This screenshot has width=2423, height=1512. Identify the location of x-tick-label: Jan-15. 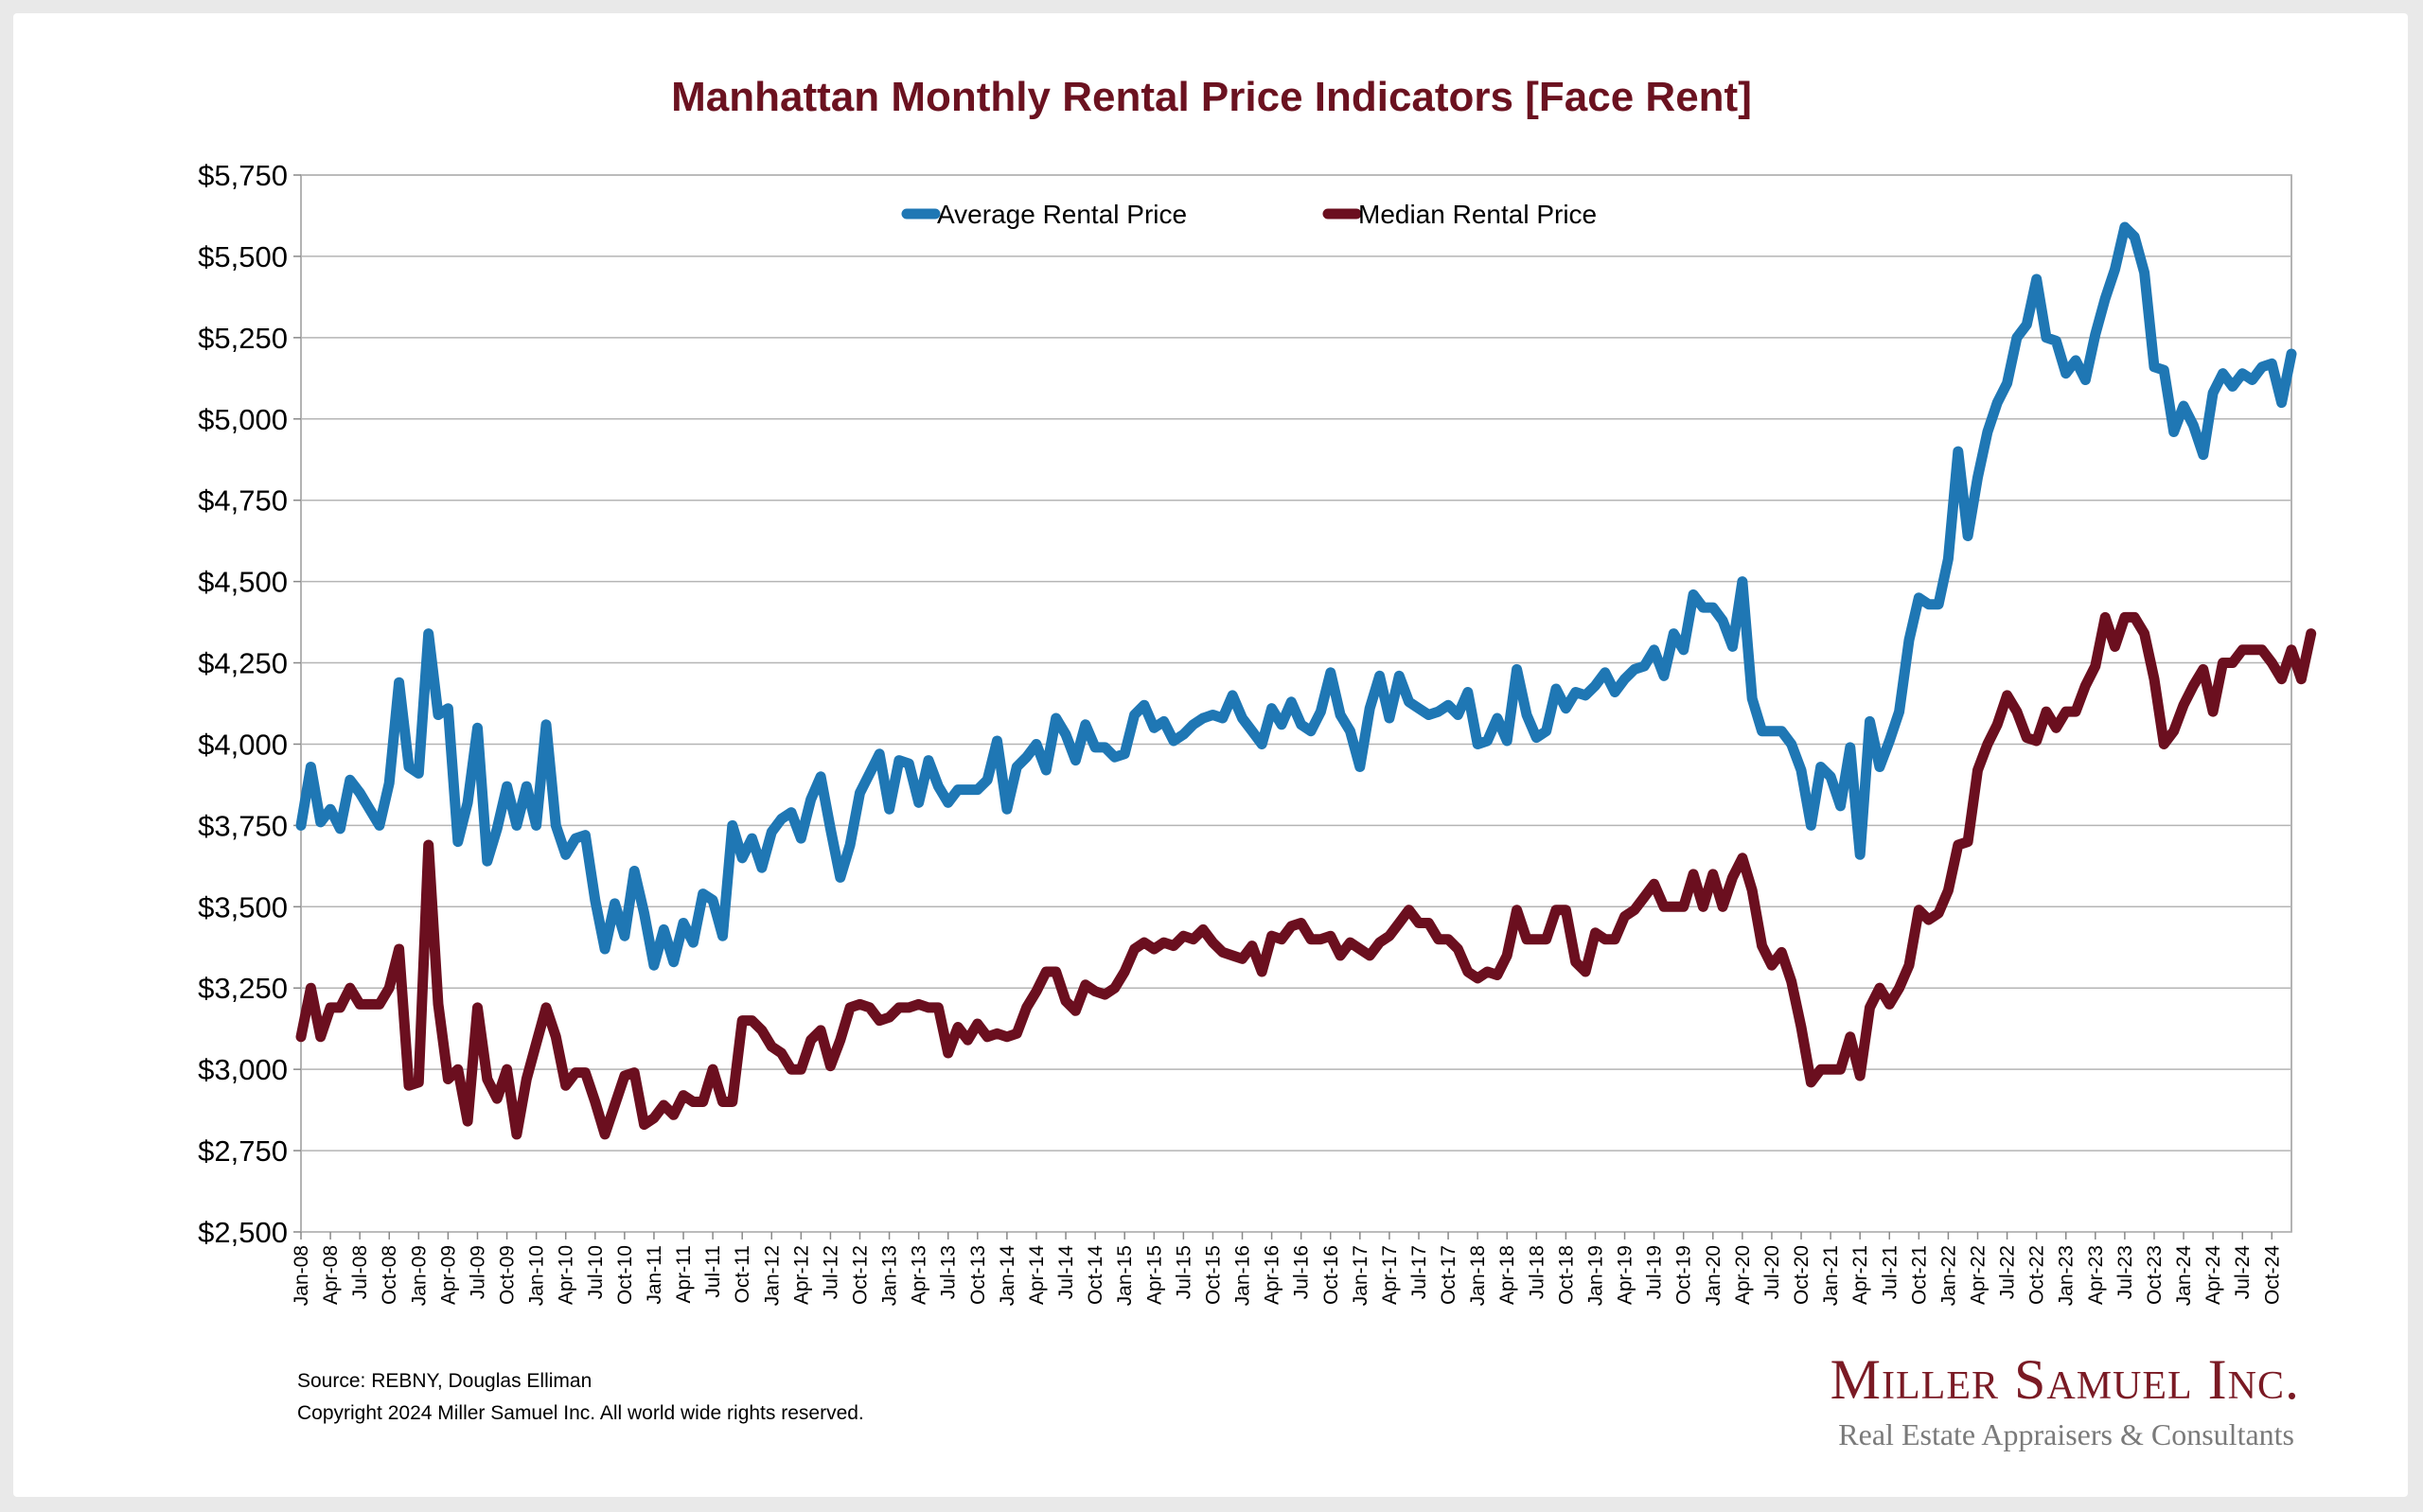
(1125, 1276).